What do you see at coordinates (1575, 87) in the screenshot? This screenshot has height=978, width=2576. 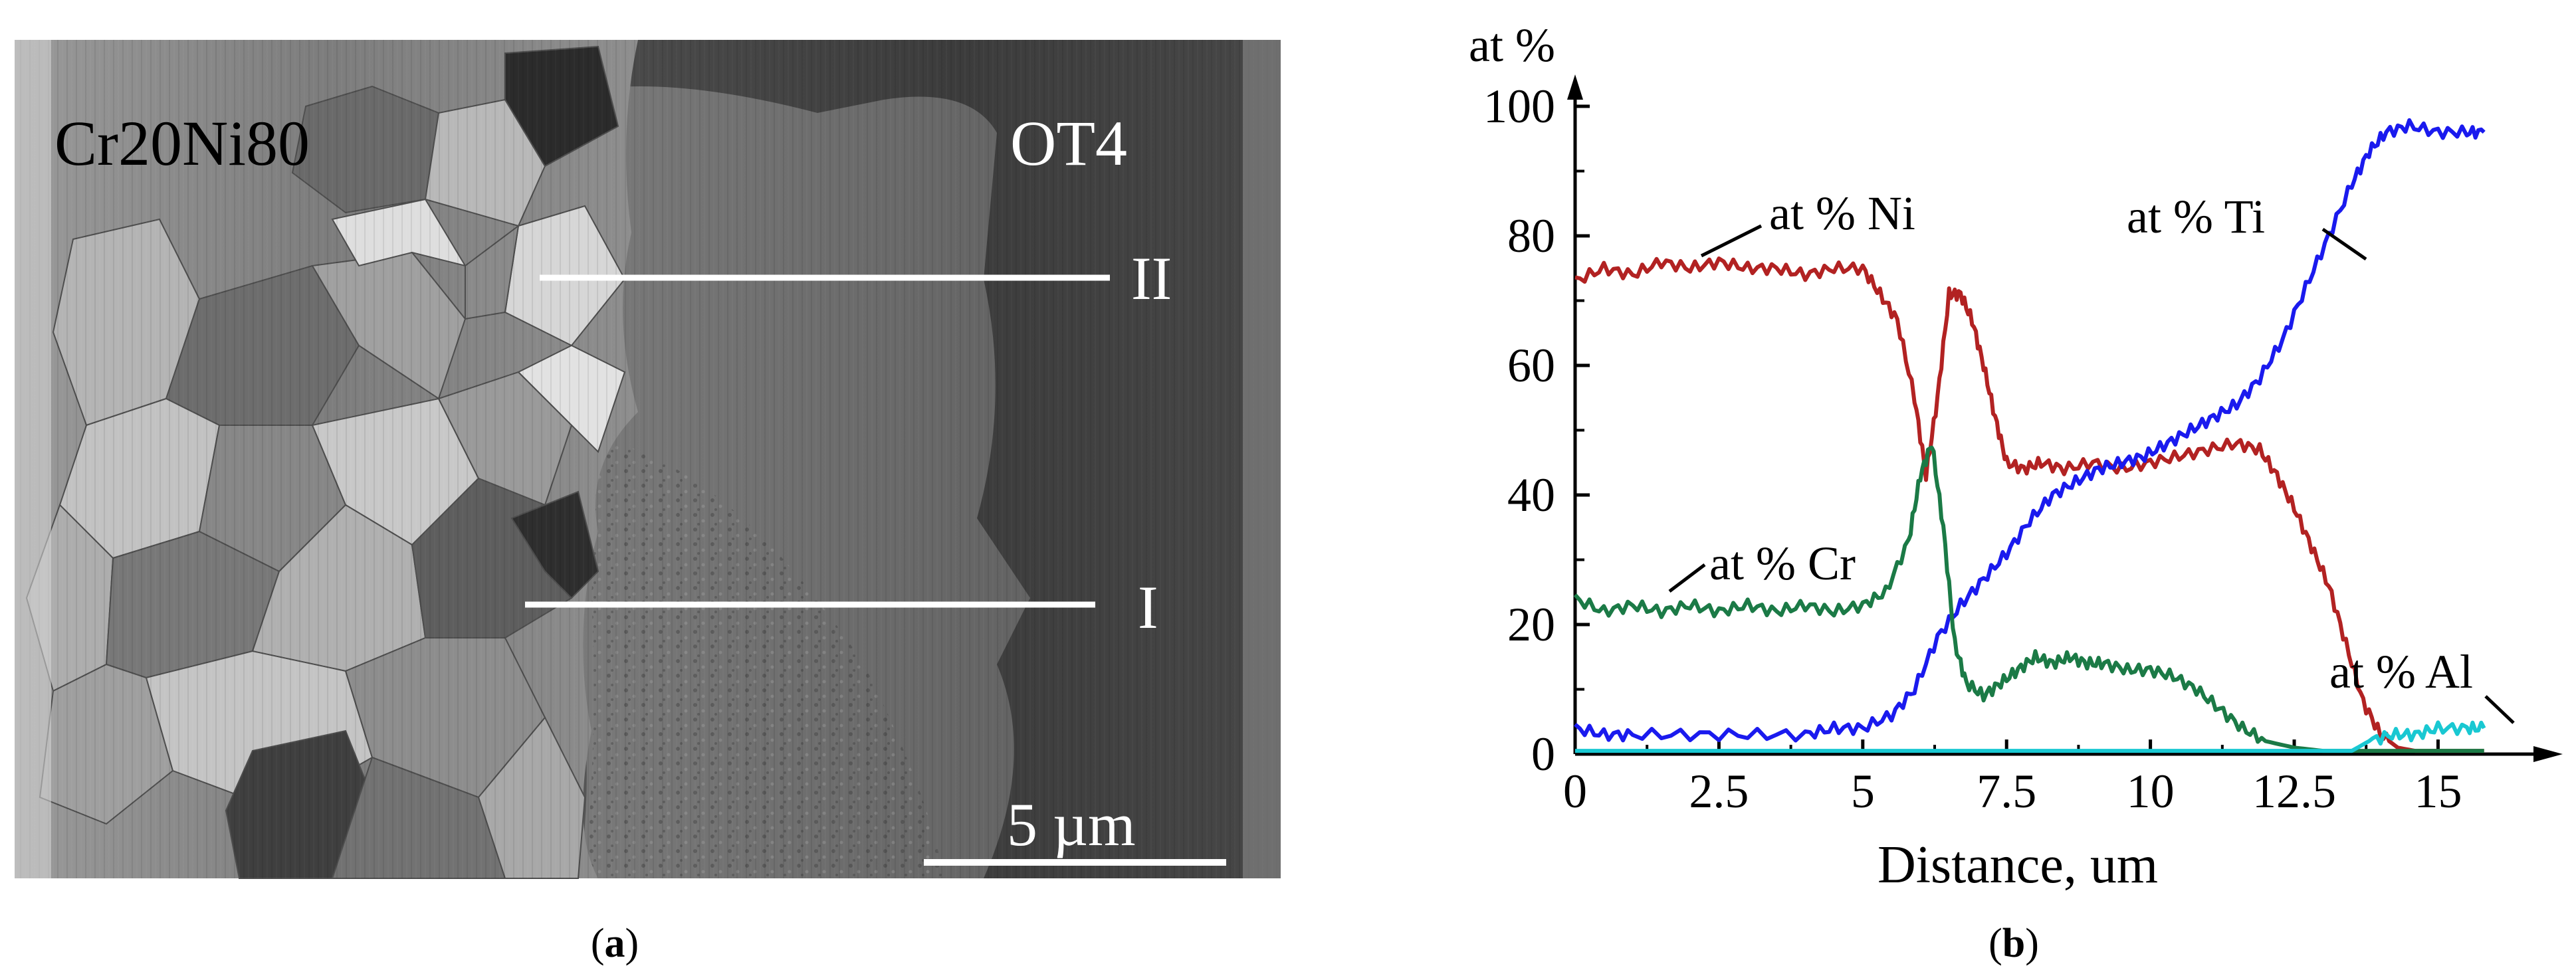 I see `y-axis-arrow` at bounding box center [1575, 87].